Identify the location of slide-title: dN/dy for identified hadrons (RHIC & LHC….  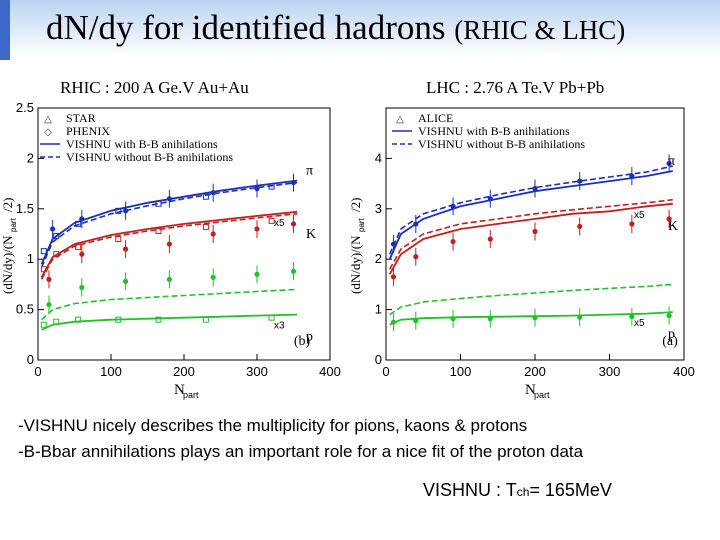
(336, 27).